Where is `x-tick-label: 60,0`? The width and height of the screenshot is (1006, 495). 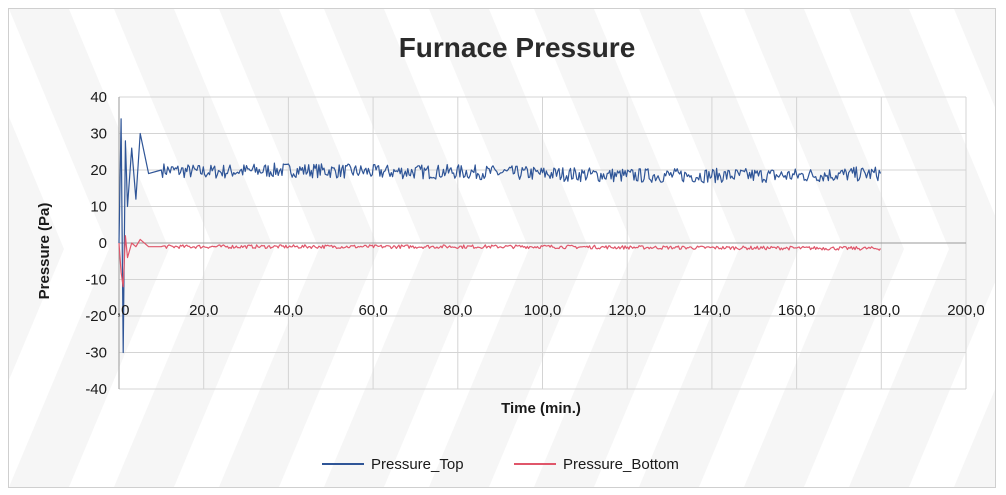
x-tick-label: 60,0 is located at coordinates (372, 310).